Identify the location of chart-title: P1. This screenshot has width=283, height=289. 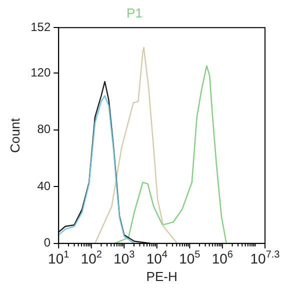
(134, 12).